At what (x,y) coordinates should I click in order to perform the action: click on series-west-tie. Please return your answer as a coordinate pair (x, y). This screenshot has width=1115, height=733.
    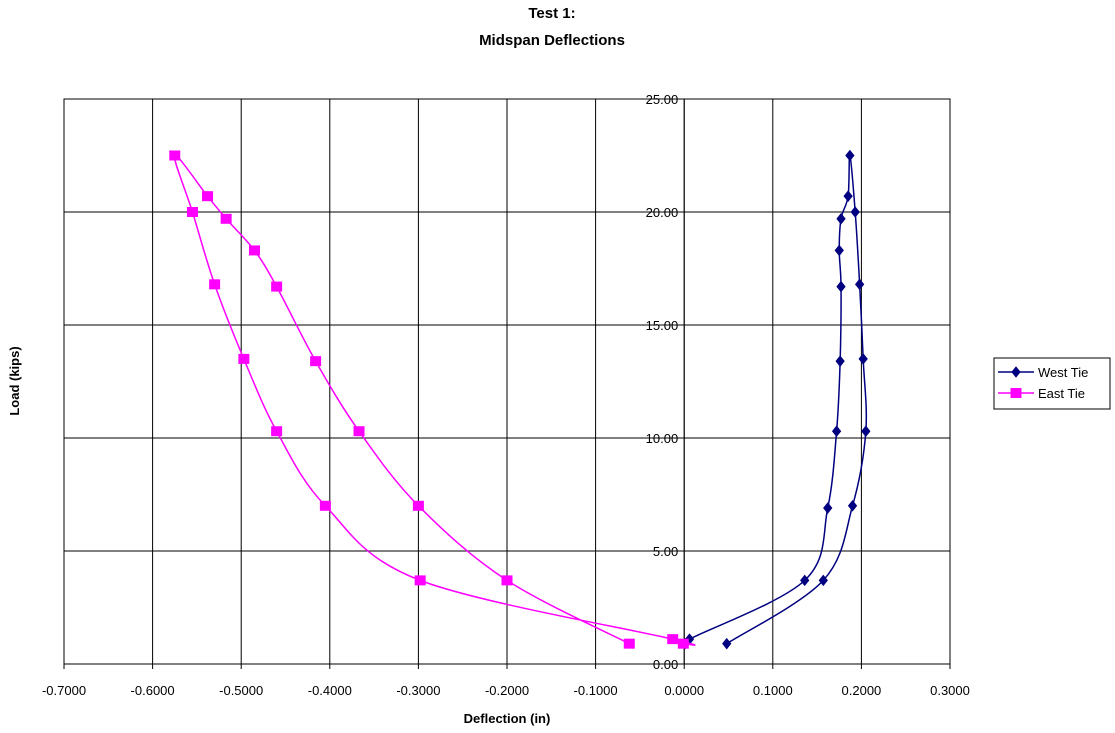
    Looking at the image, I should click on (774, 399).